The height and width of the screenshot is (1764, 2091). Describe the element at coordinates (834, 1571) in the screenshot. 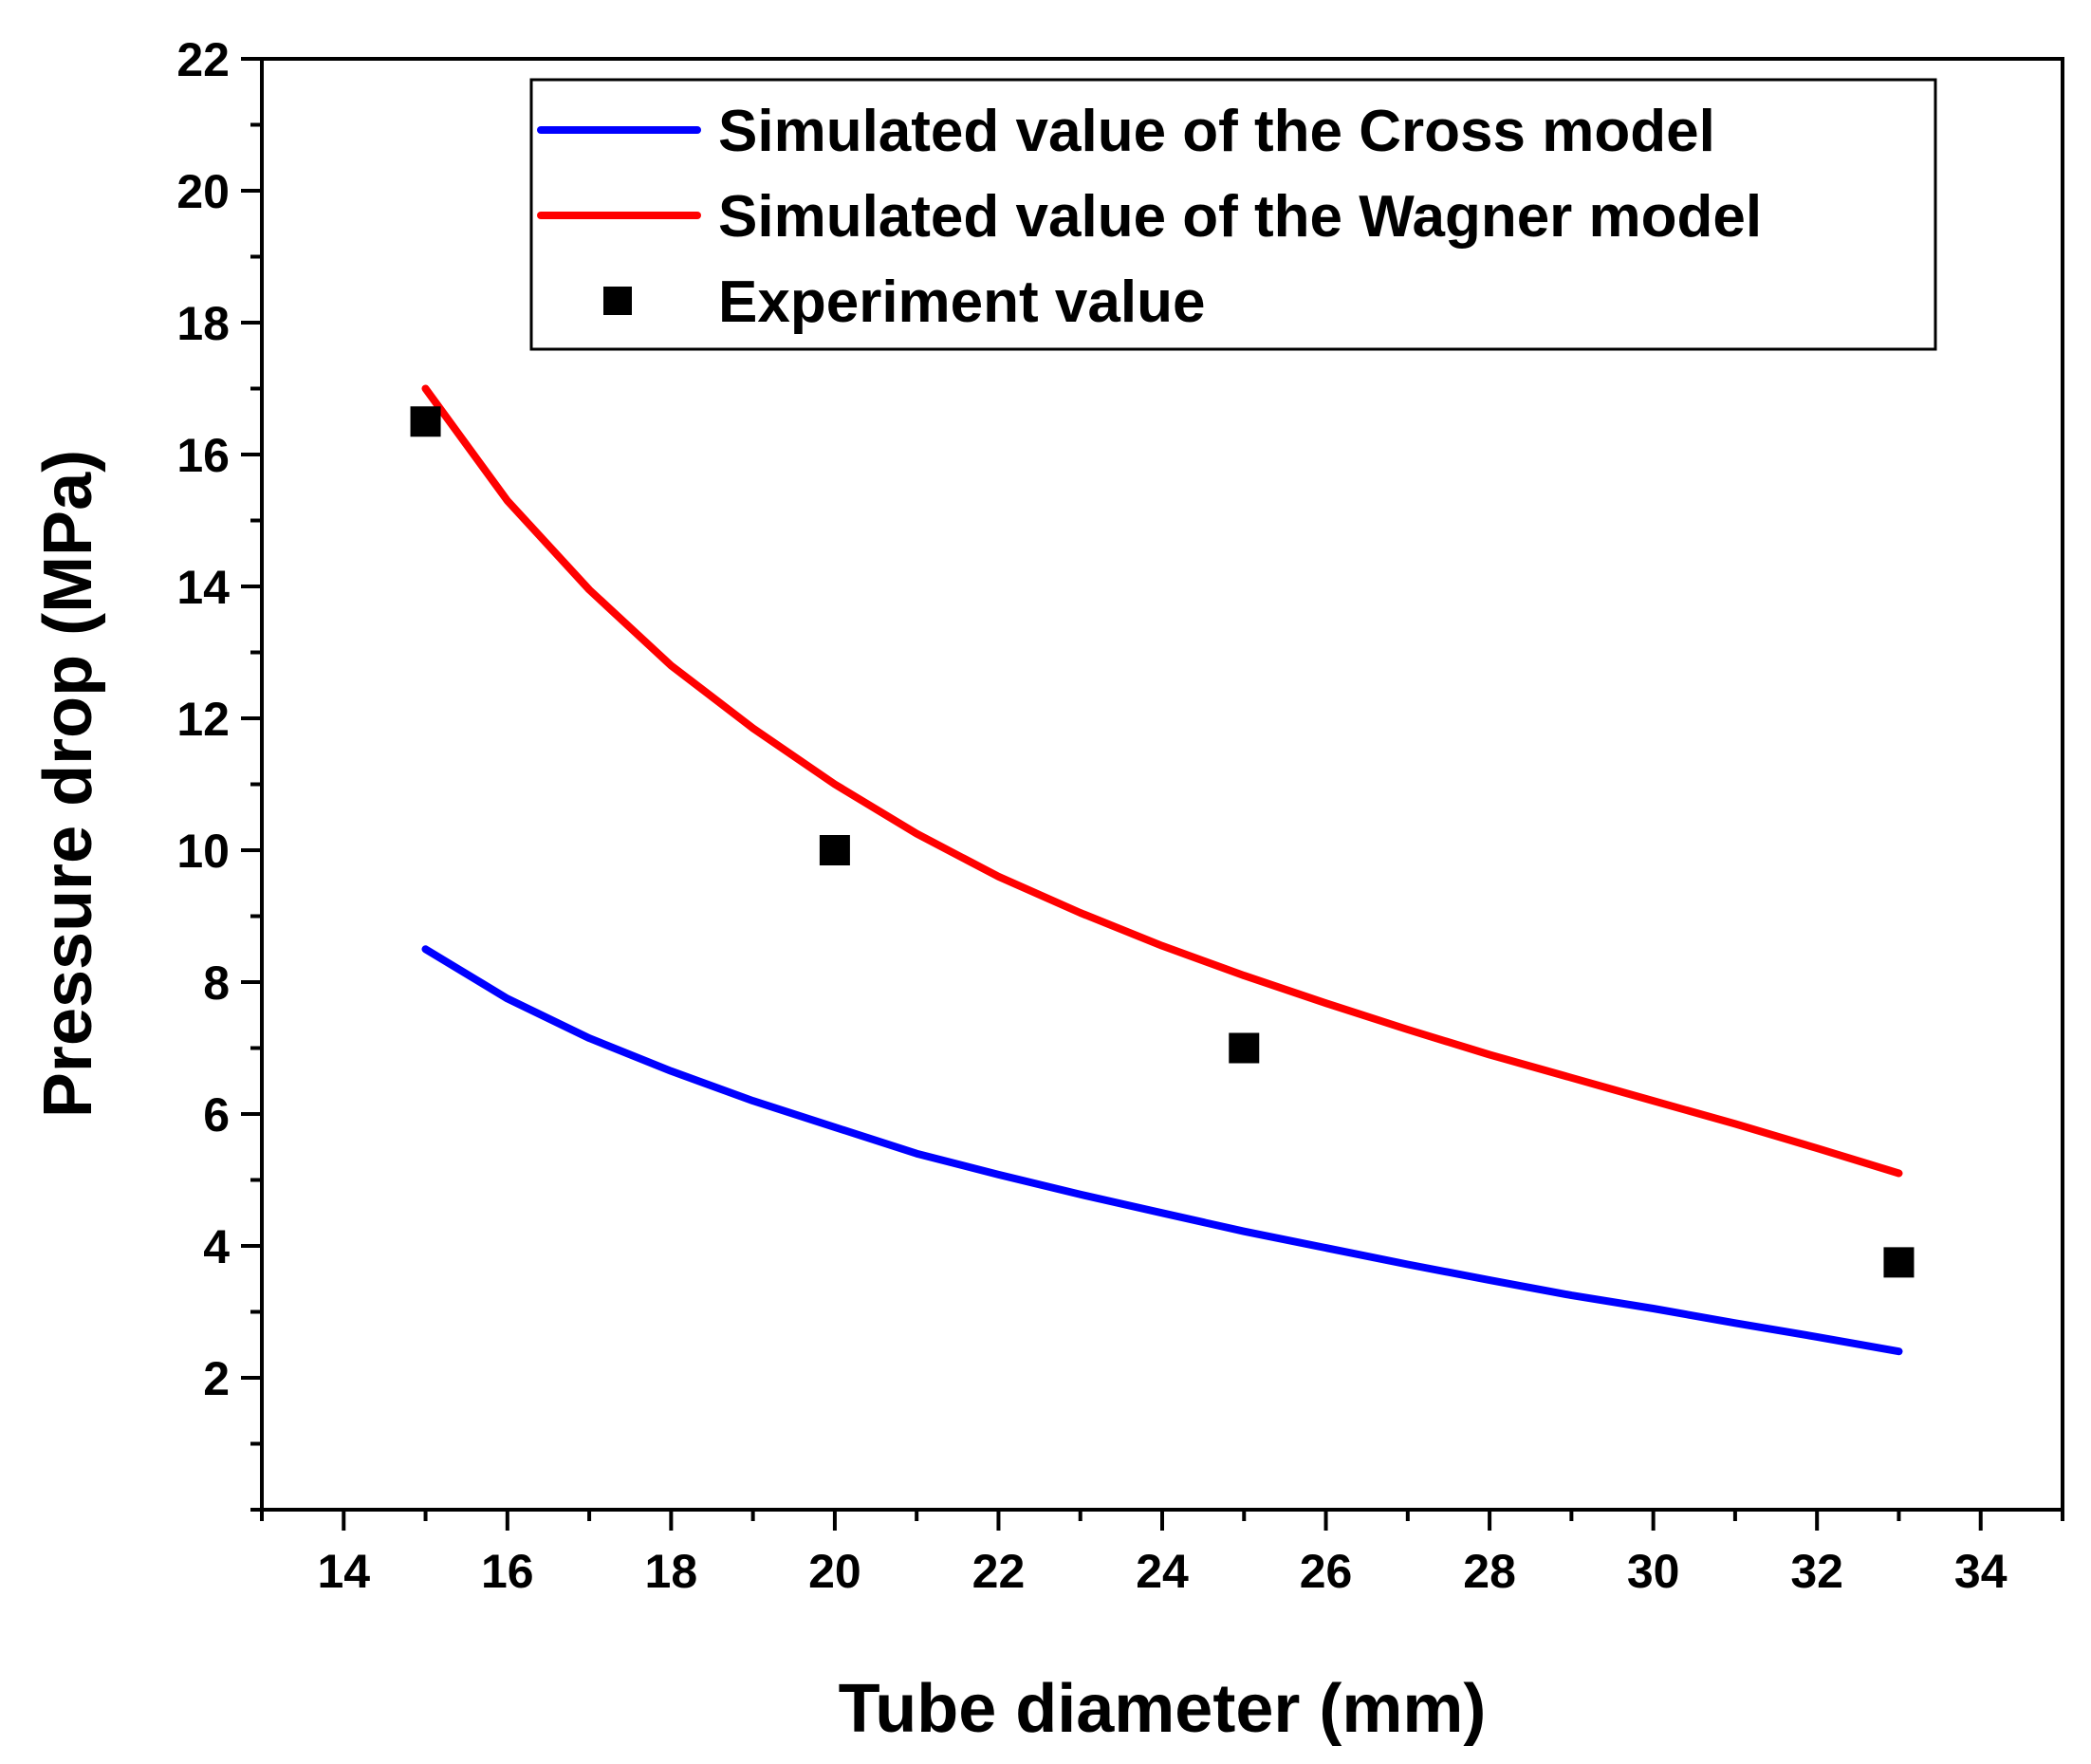

I see `x-tick-label: 20` at that location.